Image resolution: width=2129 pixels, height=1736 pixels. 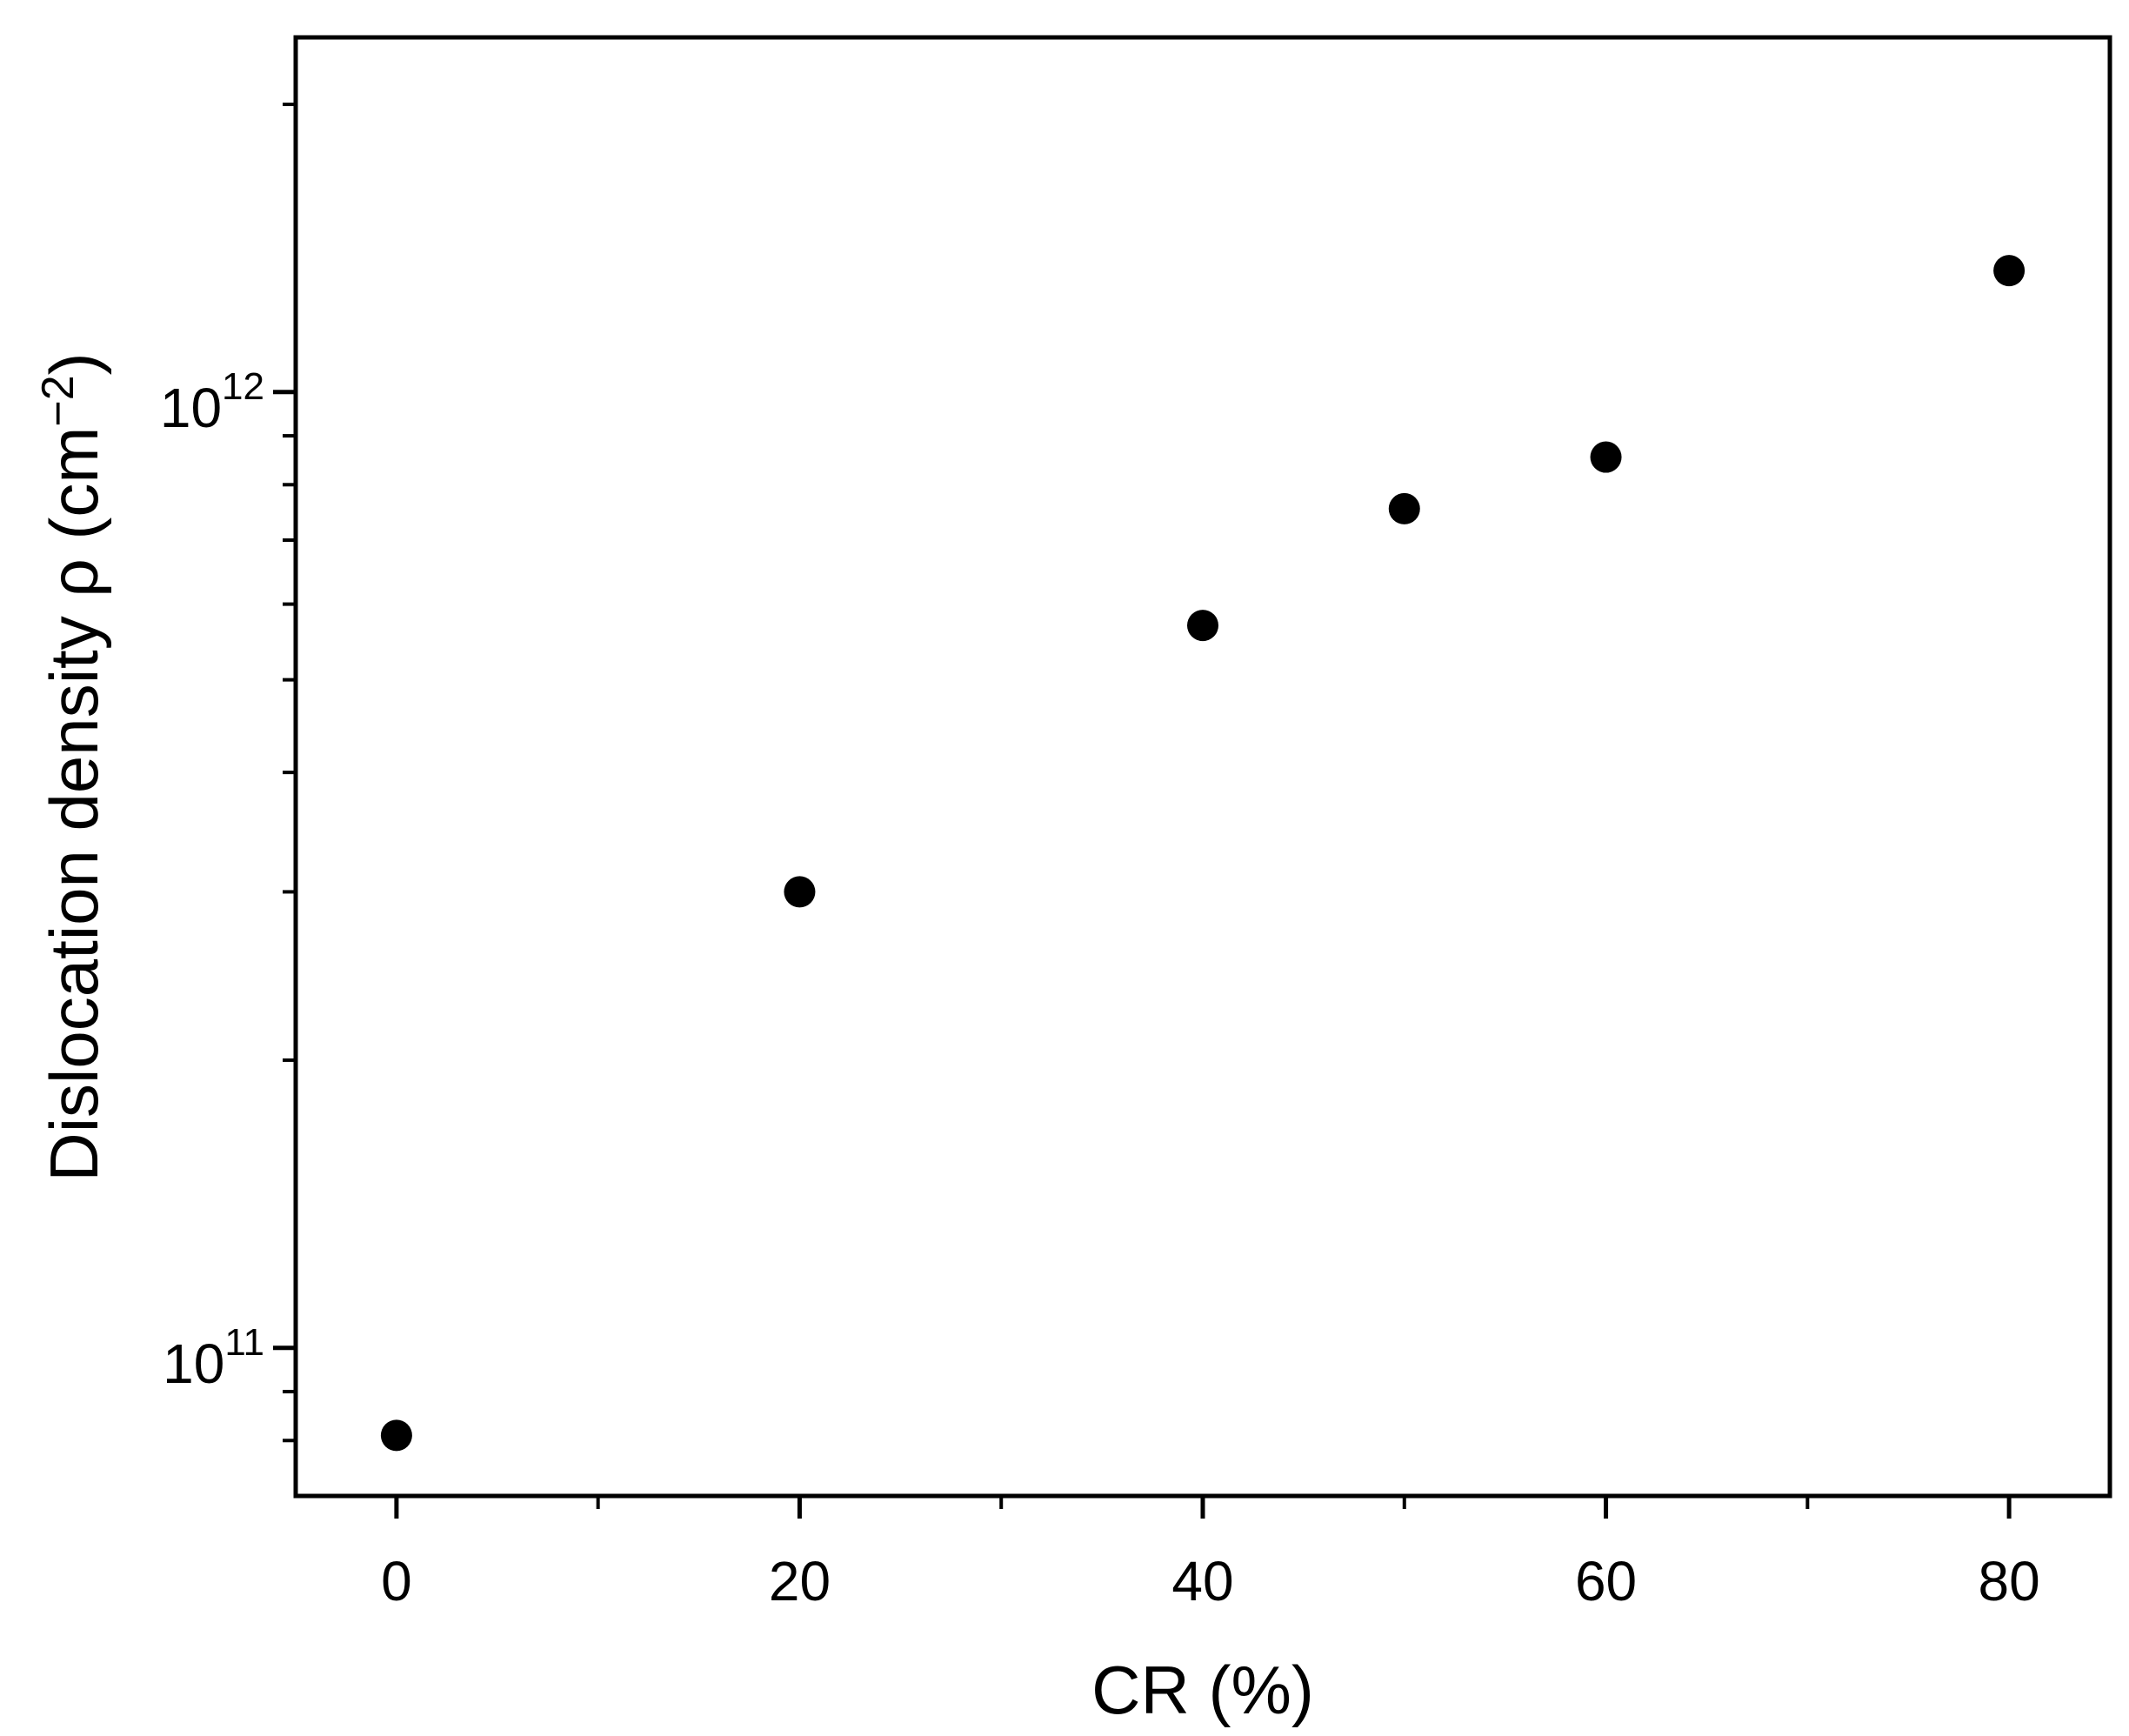 What do you see at coordinates (1606, 1581) in the screenshot?
I see `x-tick-label: 60` at bounding box center [1606, 1581].